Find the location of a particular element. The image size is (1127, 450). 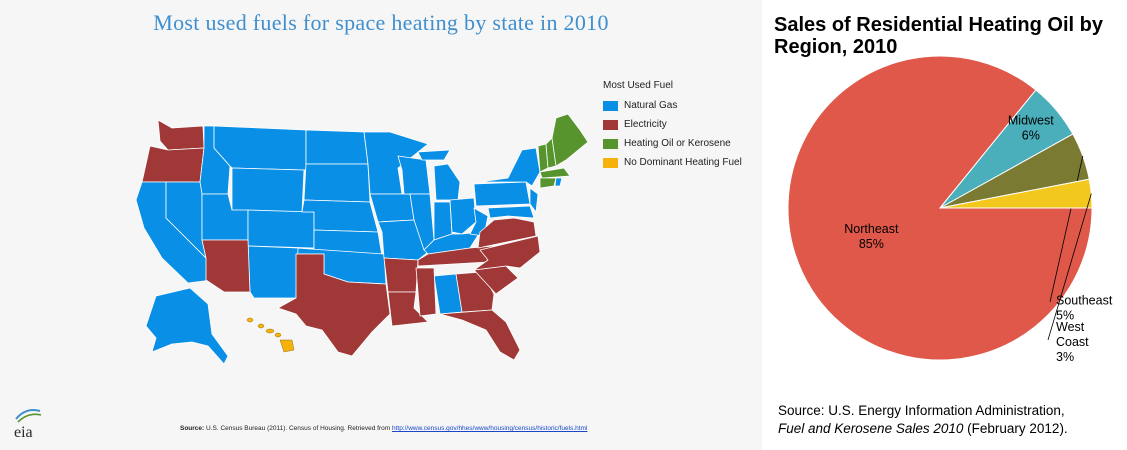

state-wisconsin is located at coordinates (414, 175).